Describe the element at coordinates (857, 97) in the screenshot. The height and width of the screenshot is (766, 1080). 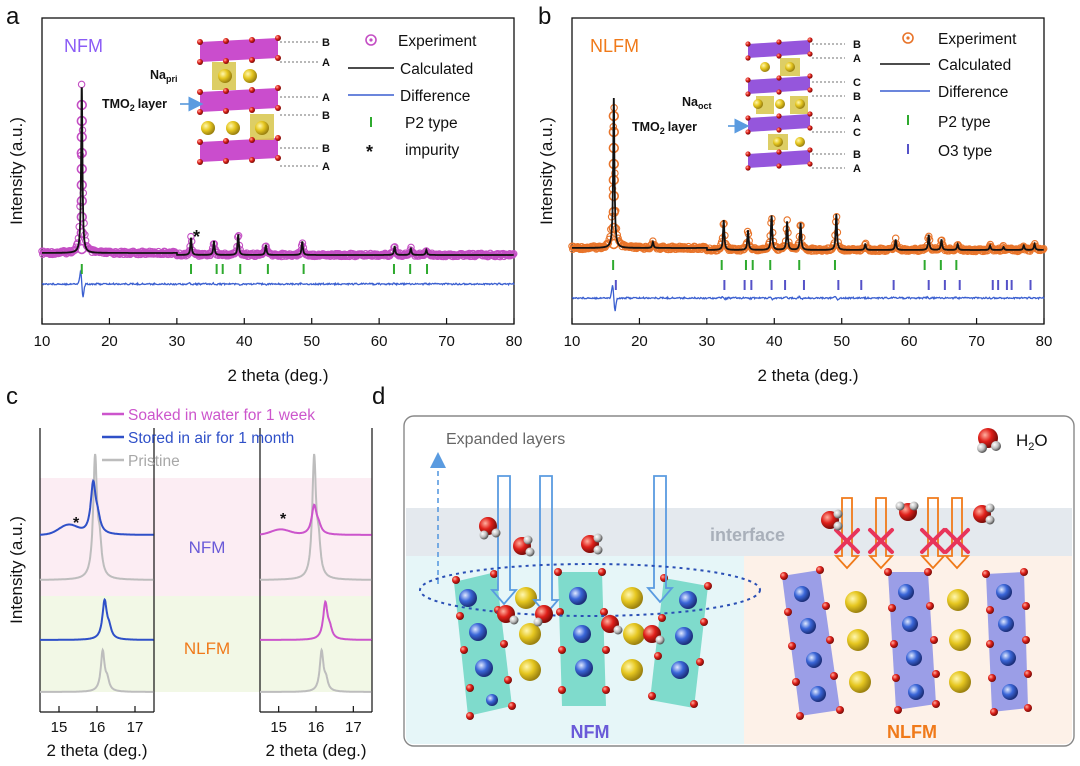
I see `inset-b-layer-3: B` at that location.